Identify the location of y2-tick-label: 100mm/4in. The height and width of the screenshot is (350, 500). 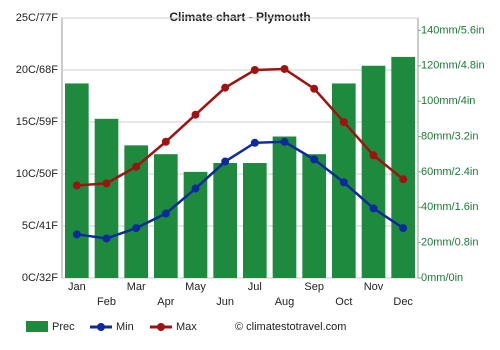
(448, 101).